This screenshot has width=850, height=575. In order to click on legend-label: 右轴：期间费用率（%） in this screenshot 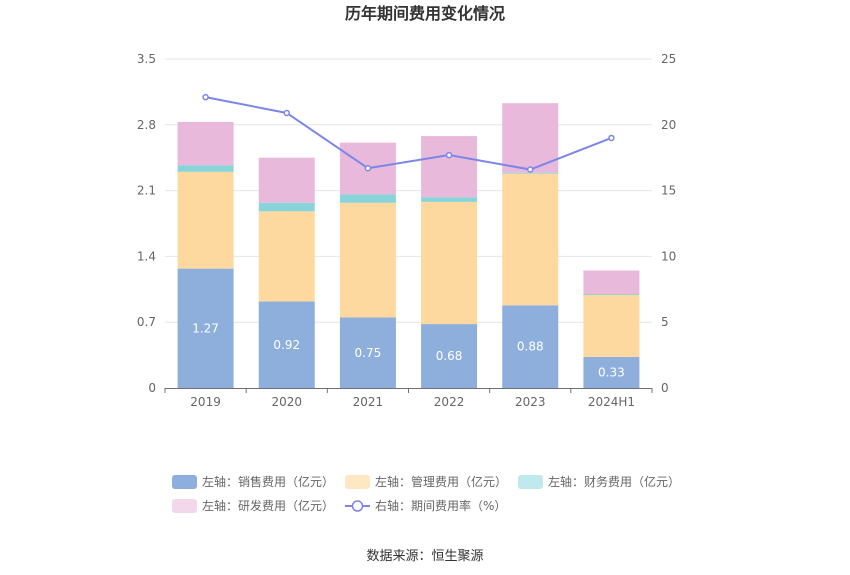, I will do `click(440, 505)`.